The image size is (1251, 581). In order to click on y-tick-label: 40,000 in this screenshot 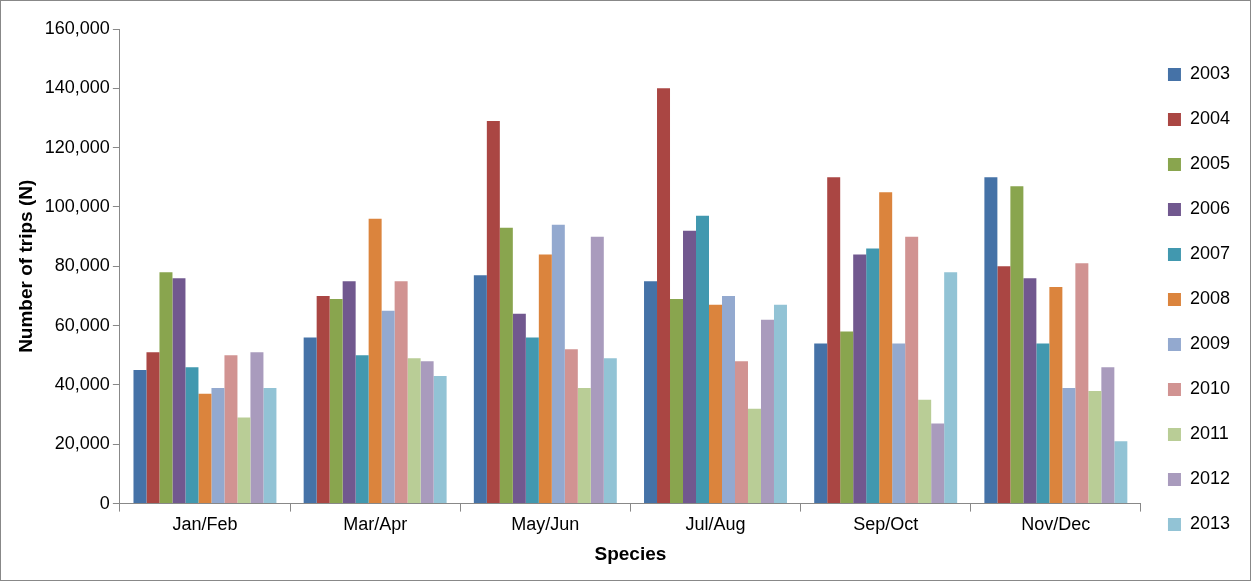, I will do `click(82, 383)`.